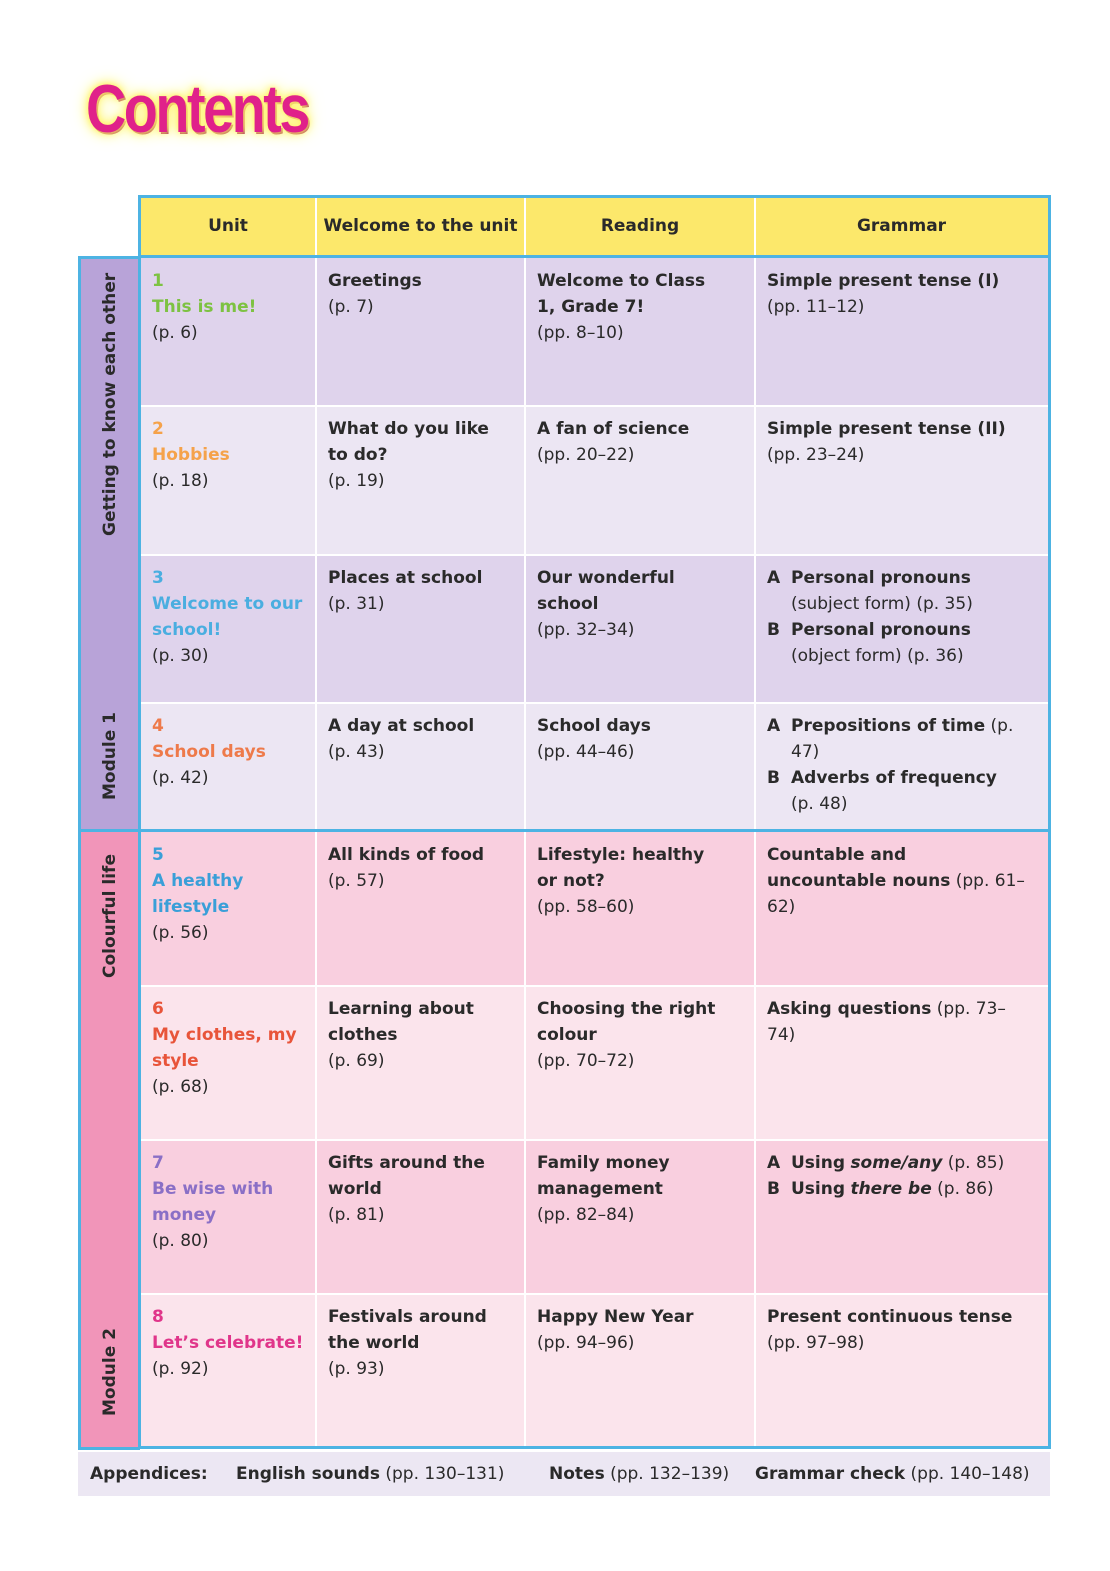  Describe the element at coordinates (198, 894) in the screenshot. I see `unit-title: A healthy lifestyle` at that location.